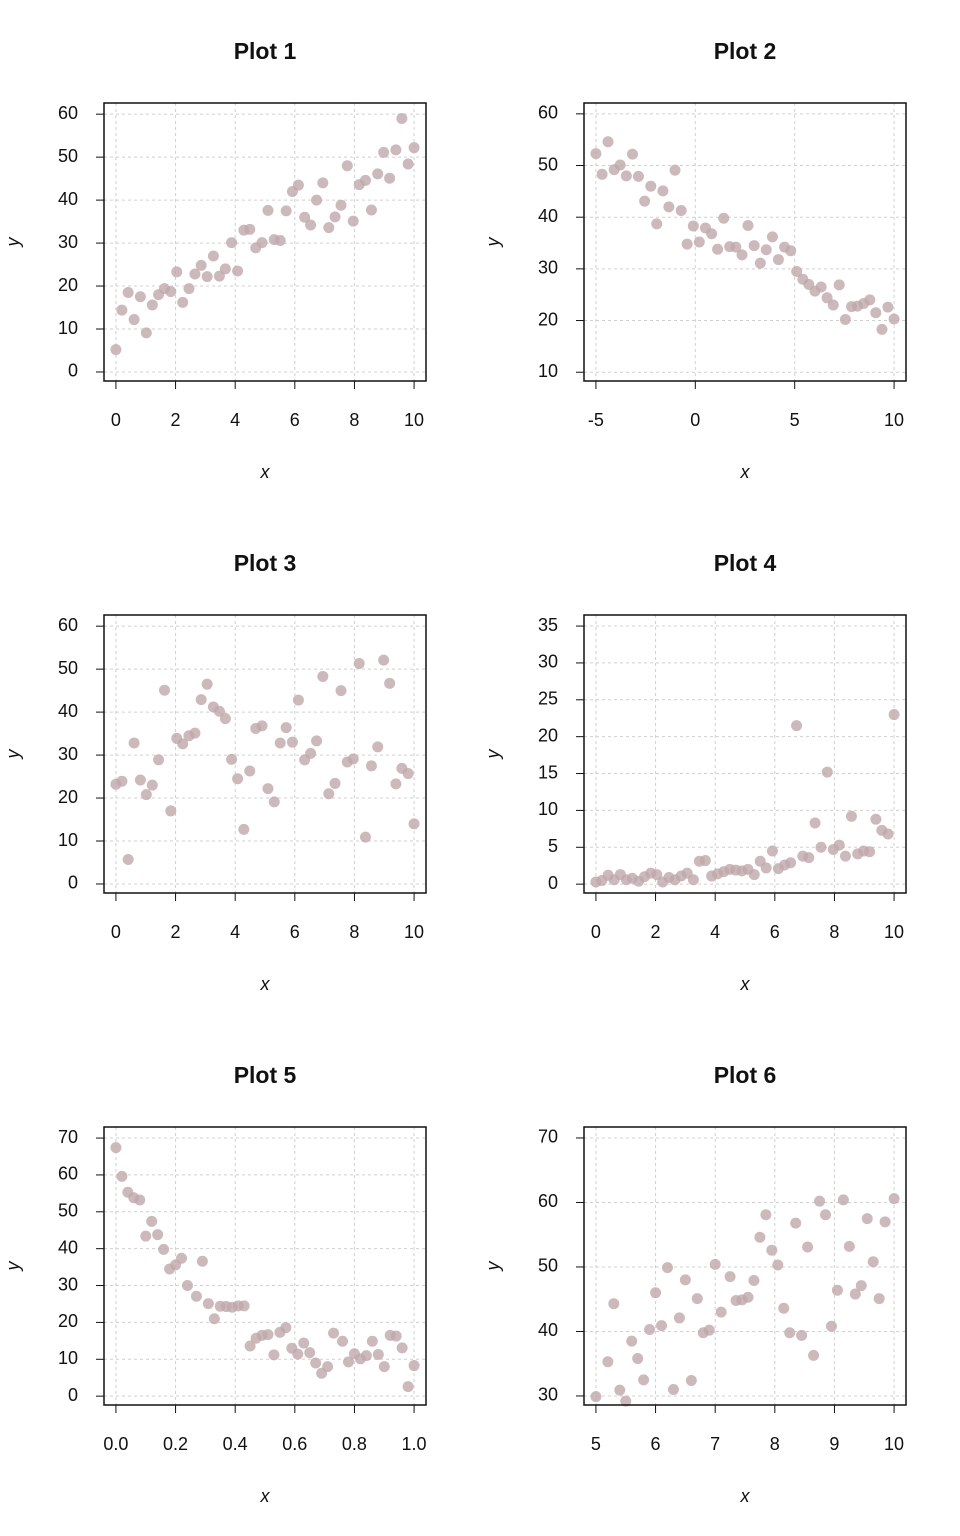  What do you see at coordinates (596, 420) in the screenshot?
I see `x-tick-label: -5` at bounding box center [596, 420].